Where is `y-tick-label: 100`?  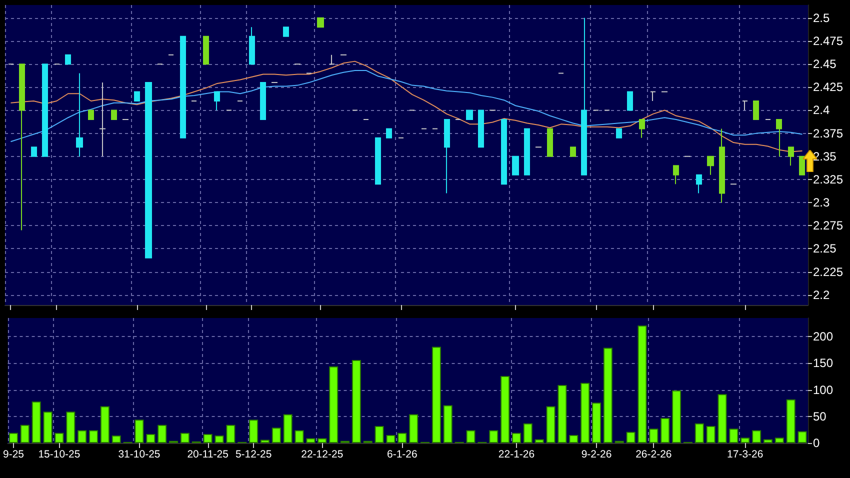
y-tick-label: 100 is located at coordinates (823, 389).